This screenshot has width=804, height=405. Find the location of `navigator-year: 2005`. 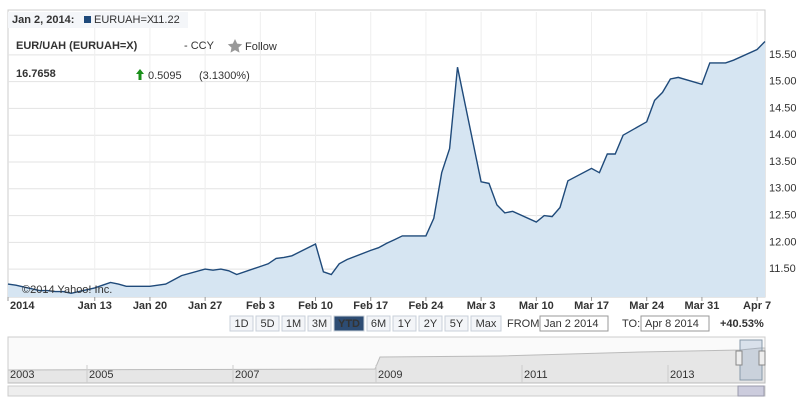

navigator-year: 2005 is located at coordinates (101, 375).